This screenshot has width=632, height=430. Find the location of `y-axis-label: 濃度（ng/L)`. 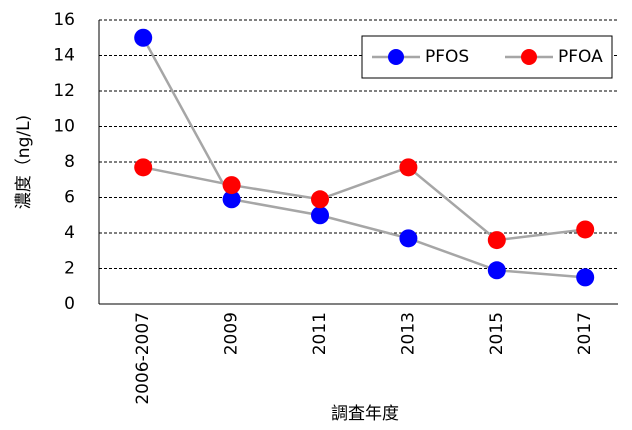

y-axis-label: 濃度（ng/L) is located at coordinates (24, 162).